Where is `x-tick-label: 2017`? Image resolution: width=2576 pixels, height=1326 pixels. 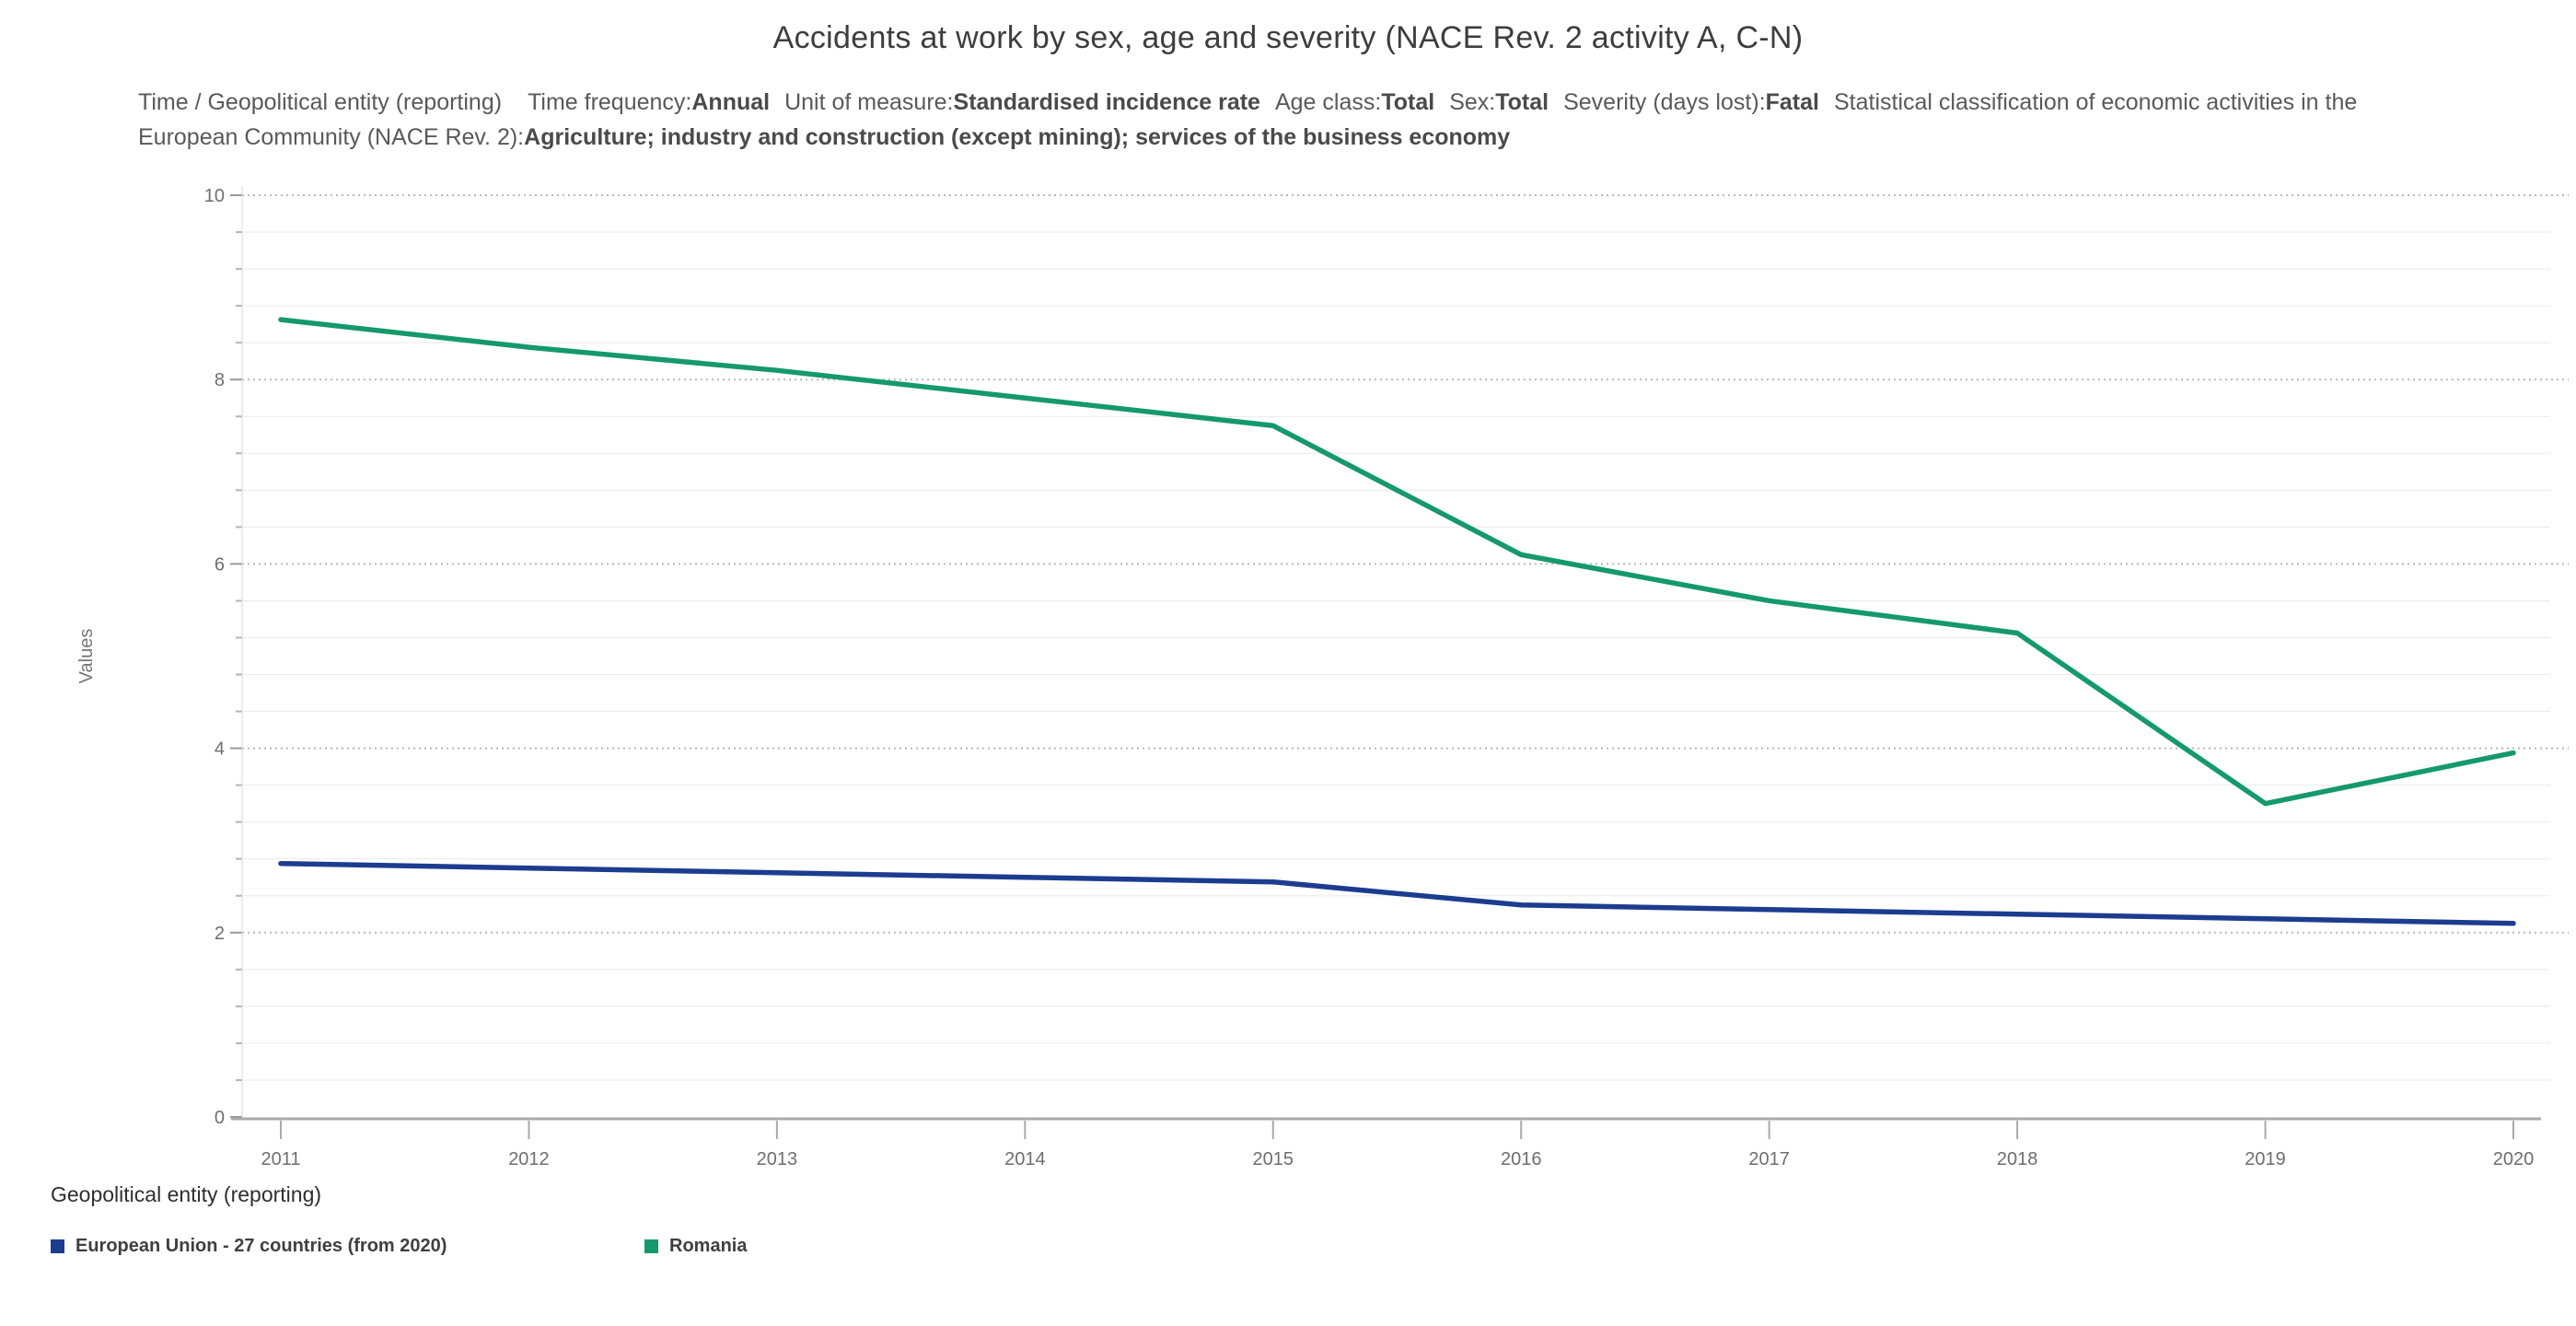 x-tick-label: 2017 is located at coordinates (1769, 1159).